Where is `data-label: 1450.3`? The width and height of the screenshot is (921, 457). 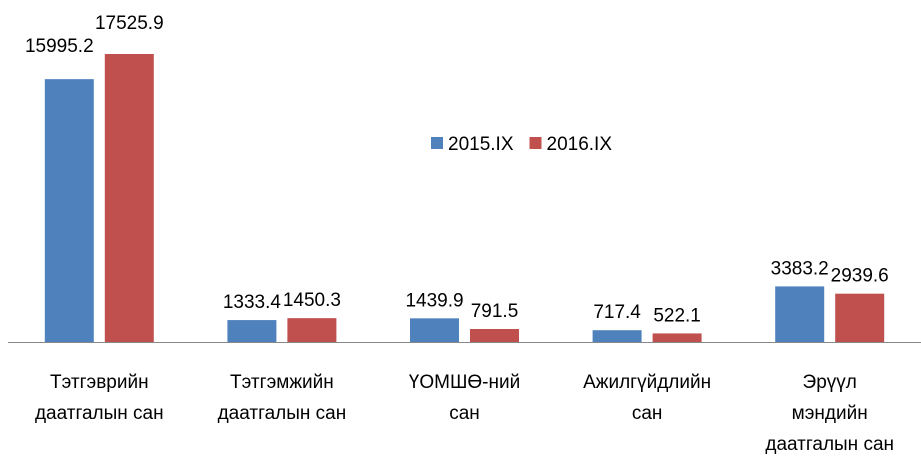 data-label: 1450.3 is located at coordinates (312, 300).